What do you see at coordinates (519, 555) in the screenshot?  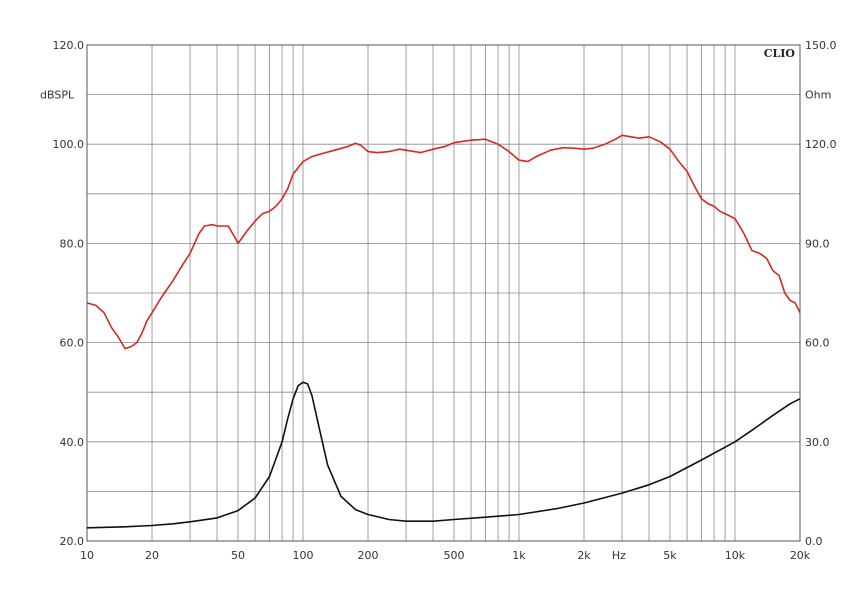 I see `x-tick-label: 1k` at bounding box center [519, 555].